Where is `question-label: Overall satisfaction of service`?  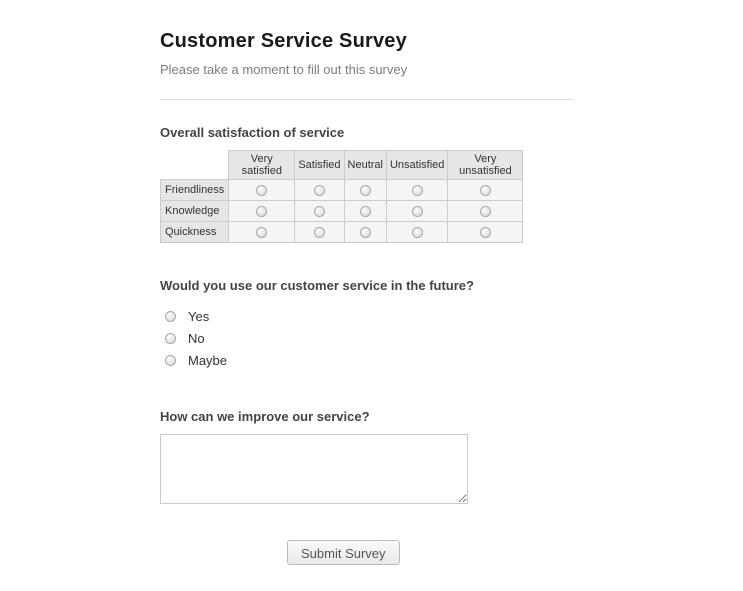 question-label: Overall satisfaction of service is located at coordinates (252, 132).